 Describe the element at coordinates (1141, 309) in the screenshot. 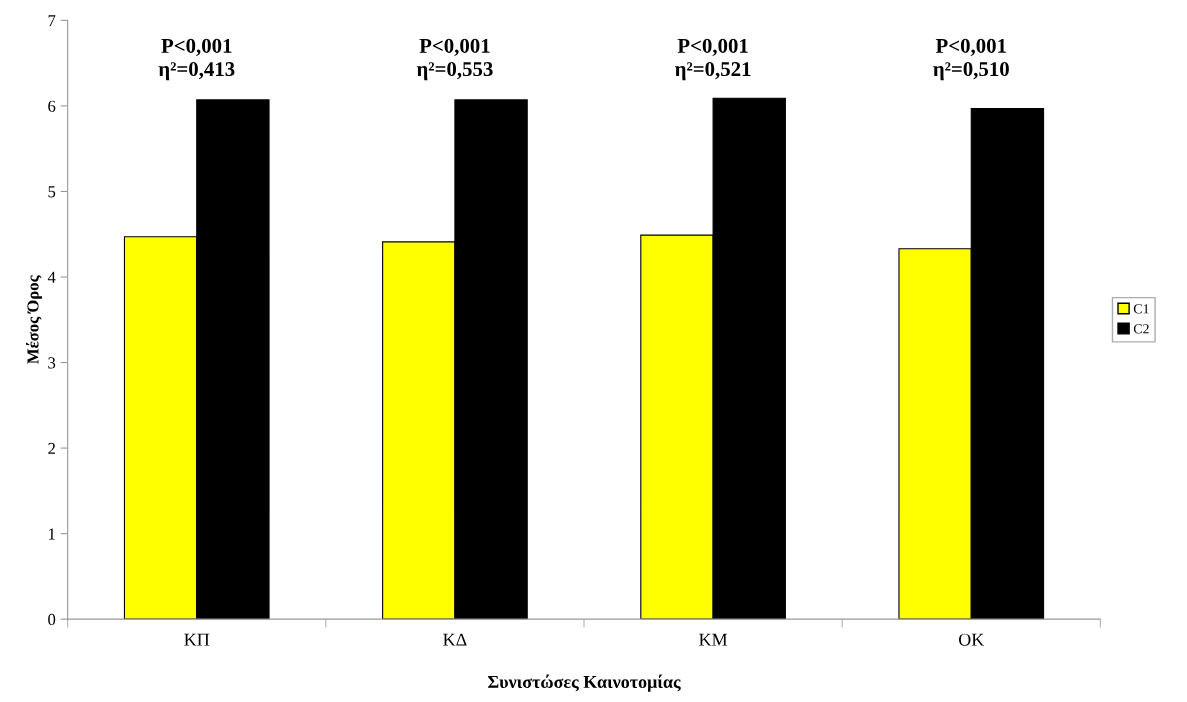

I see `legend-label: C1` at that location.